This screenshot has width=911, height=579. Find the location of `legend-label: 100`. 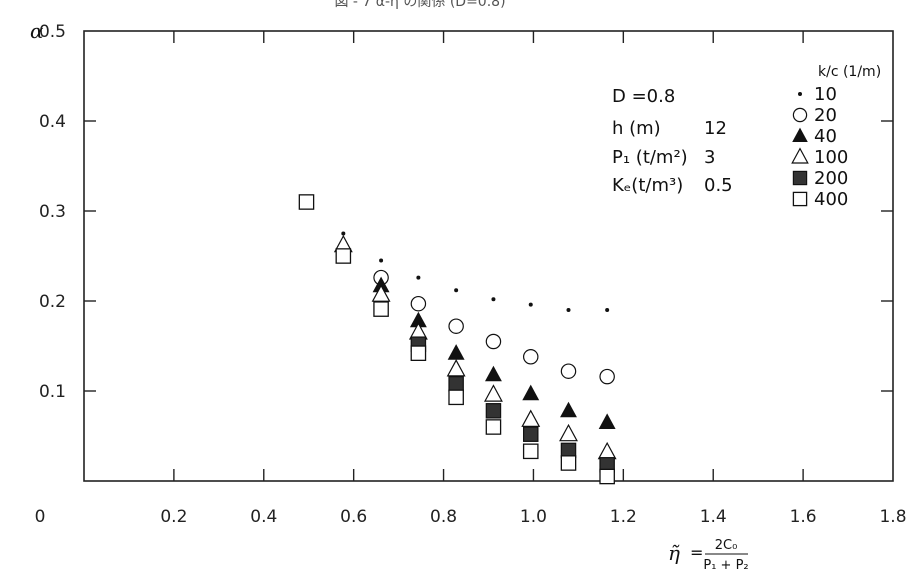

legend-label: 100 is located at coordinates (831, 157).